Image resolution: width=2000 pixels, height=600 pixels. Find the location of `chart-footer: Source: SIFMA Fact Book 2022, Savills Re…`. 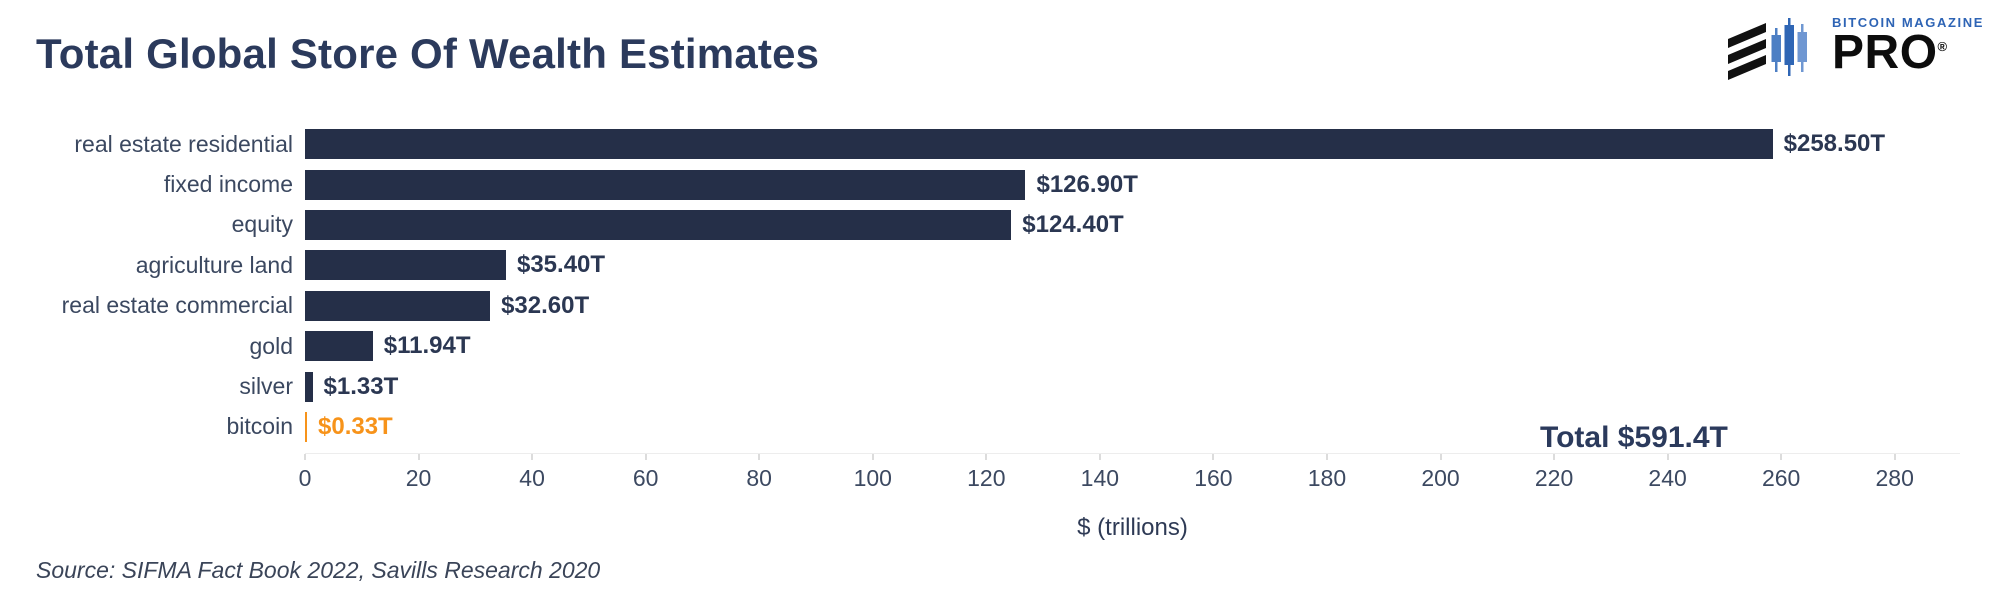

chart-footer: Source: SIFMA Fact Book 2022, Savills Re… is located at coordinates (318, 570).